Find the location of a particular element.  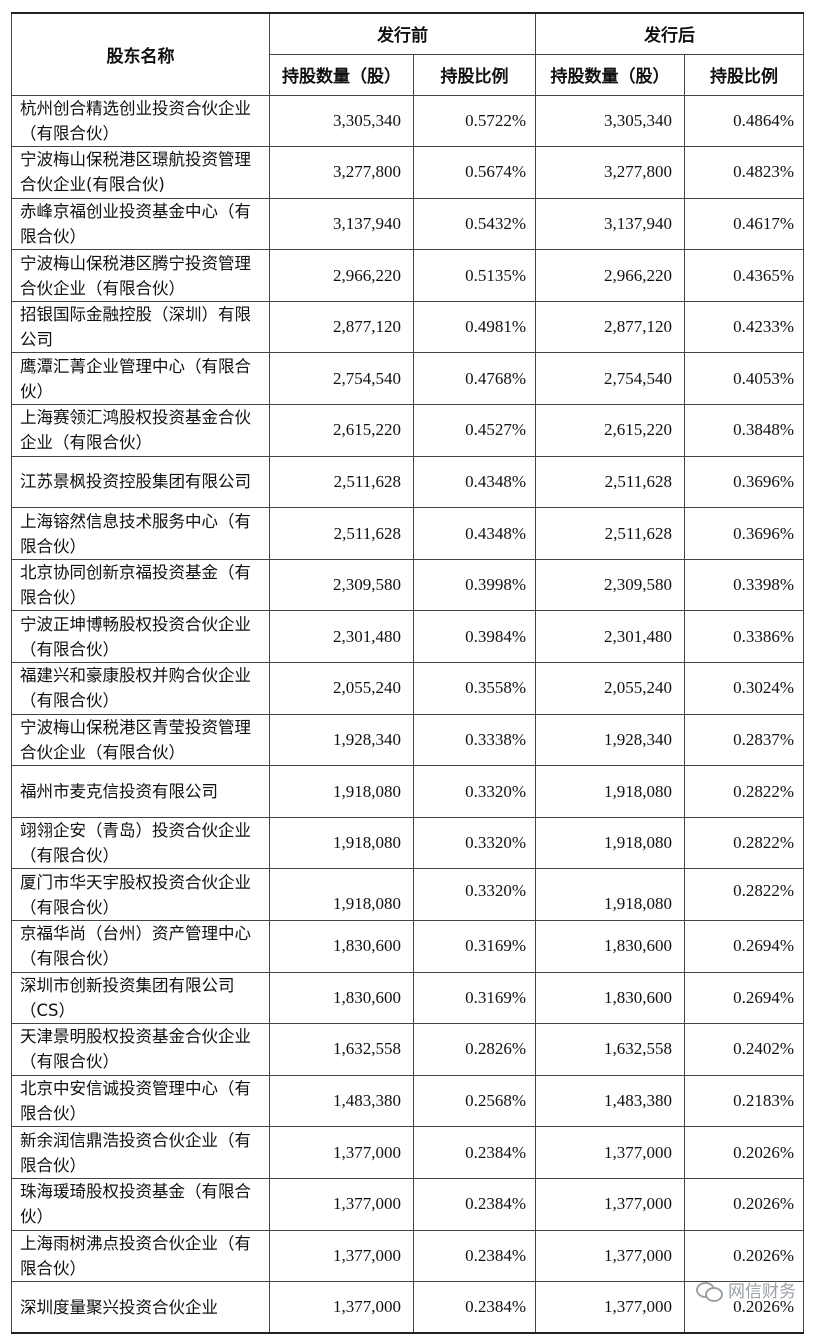

shares-before-cell: 3,277,800 is located at coordinates (341, 172).